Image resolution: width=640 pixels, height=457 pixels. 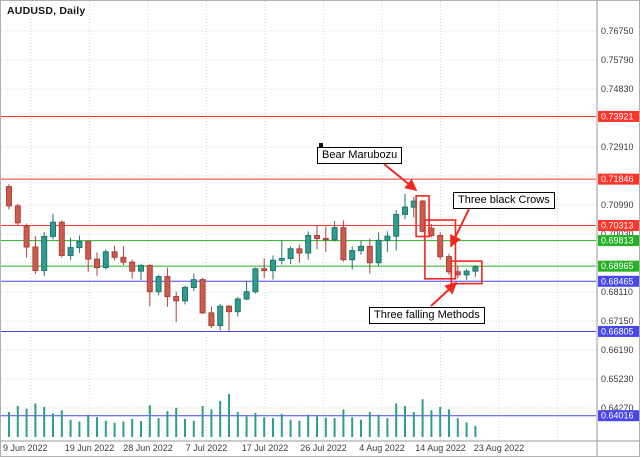 I want to click on price-level-badge-label: 0.68465, so click(x=617, y=281).